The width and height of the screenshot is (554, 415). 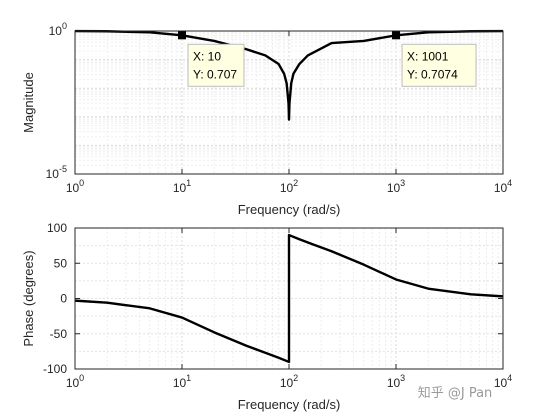 What do you see at coordinates (28, 102) in the screenshot?
I see `magnitude-ylabel: Magnitude` at bounding box center [28, 102].